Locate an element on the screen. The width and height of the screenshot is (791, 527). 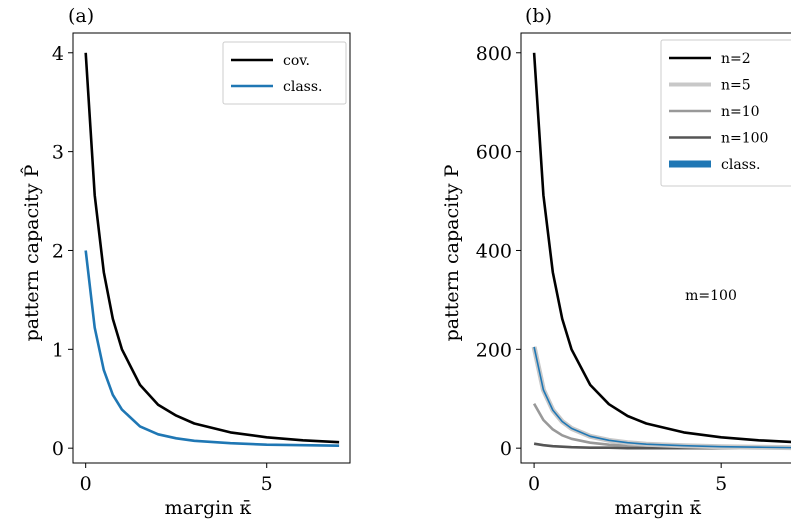
panel-a-series-class--line is located at coordinates (212, 348).